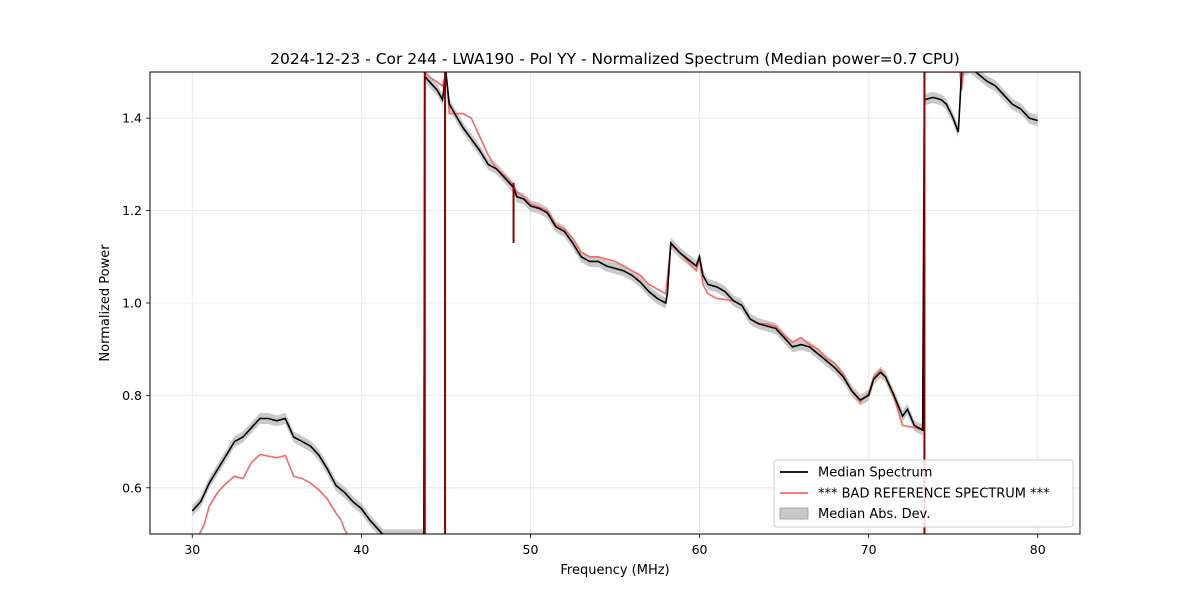  I want to click on legend-mad-label: Median Abs. Dev., so click(874, 514).